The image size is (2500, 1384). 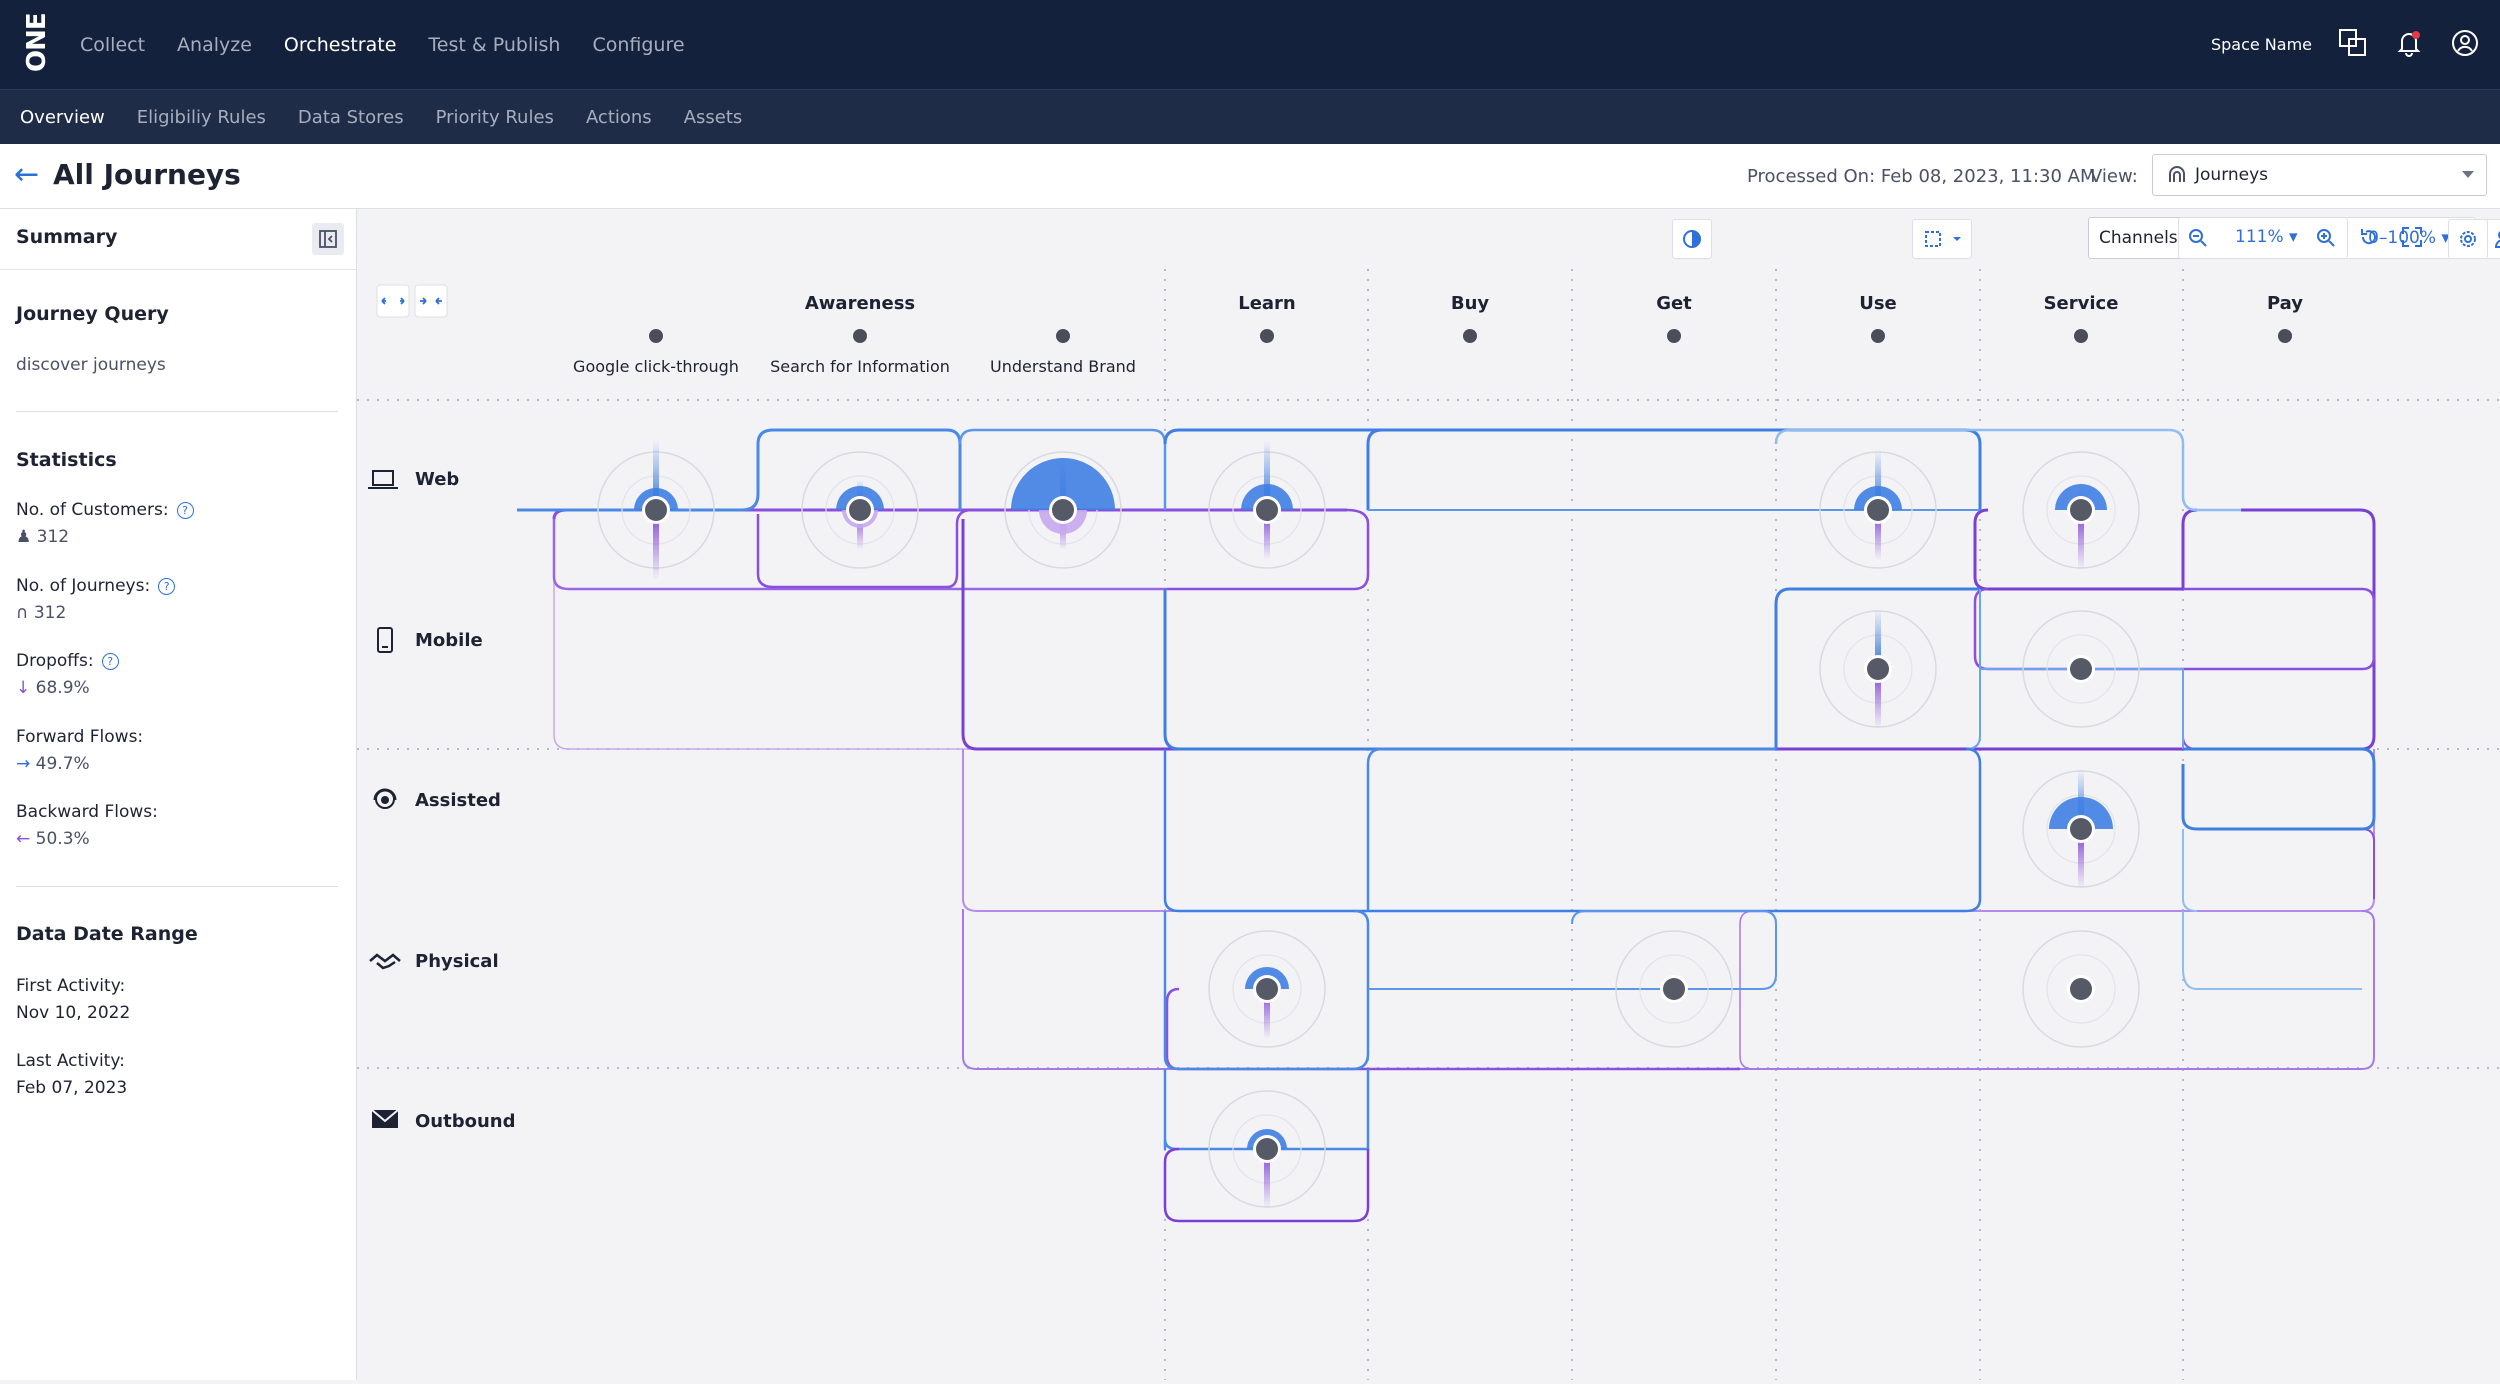 I want to click on layout-toggle-icon, so click(x=1942, y=239).